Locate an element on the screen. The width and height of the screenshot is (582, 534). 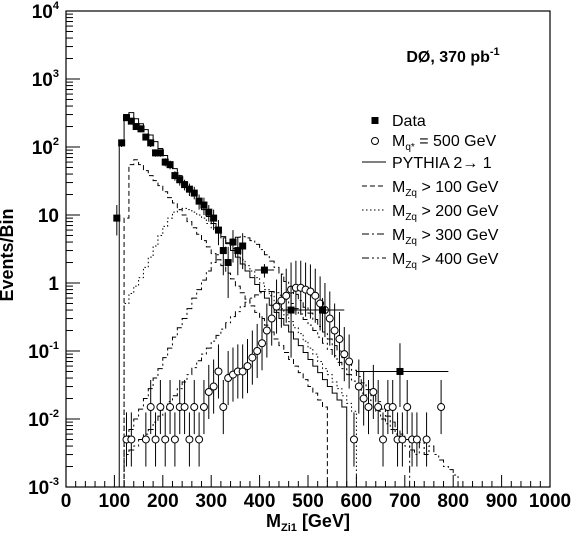
legend-signal-marker is located at coordinates (375, 141).